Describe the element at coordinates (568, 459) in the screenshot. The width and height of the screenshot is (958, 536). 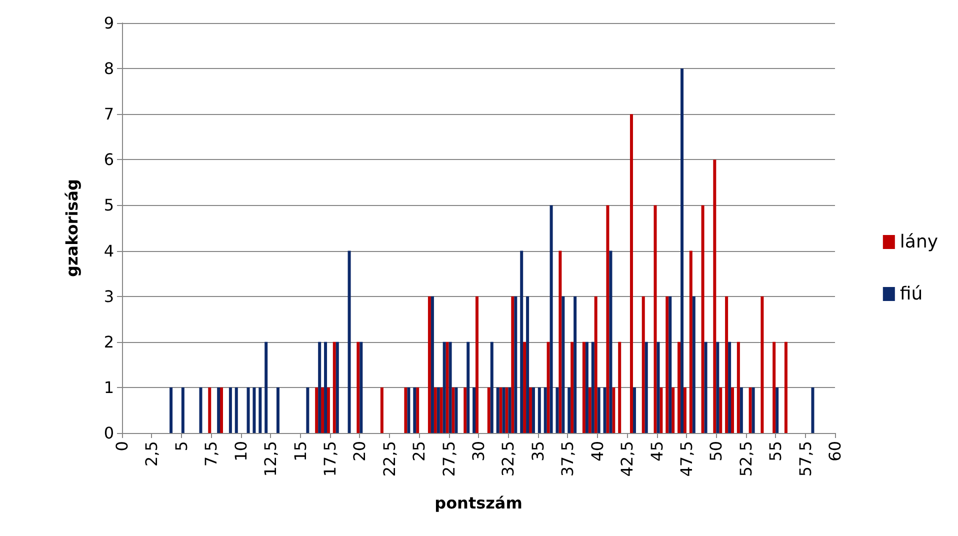
I see `x-tick-label: 37,5` at that location.